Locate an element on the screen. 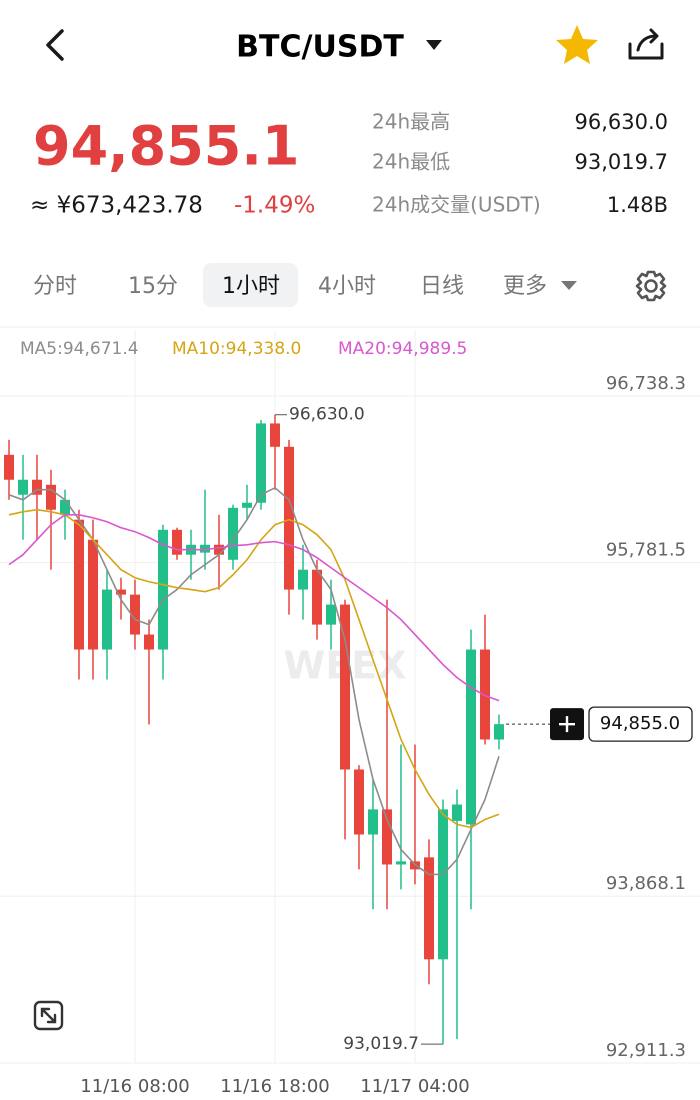 The height and width of the screenshot is (1100, 700). tab: 15分 is located at coordinates (153, 286).